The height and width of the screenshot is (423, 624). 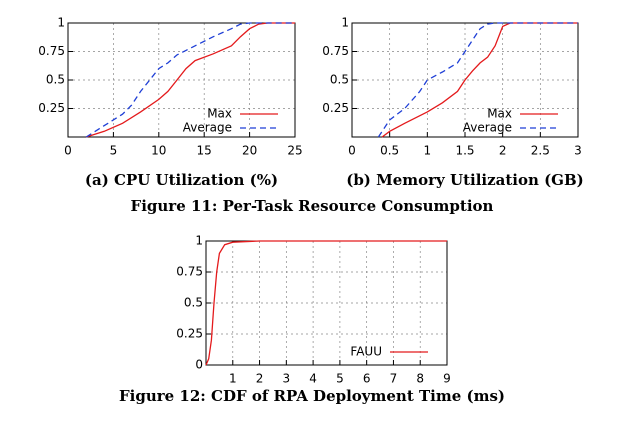 I want to click on x-tick-label: 7, so click(x=394, y=379).